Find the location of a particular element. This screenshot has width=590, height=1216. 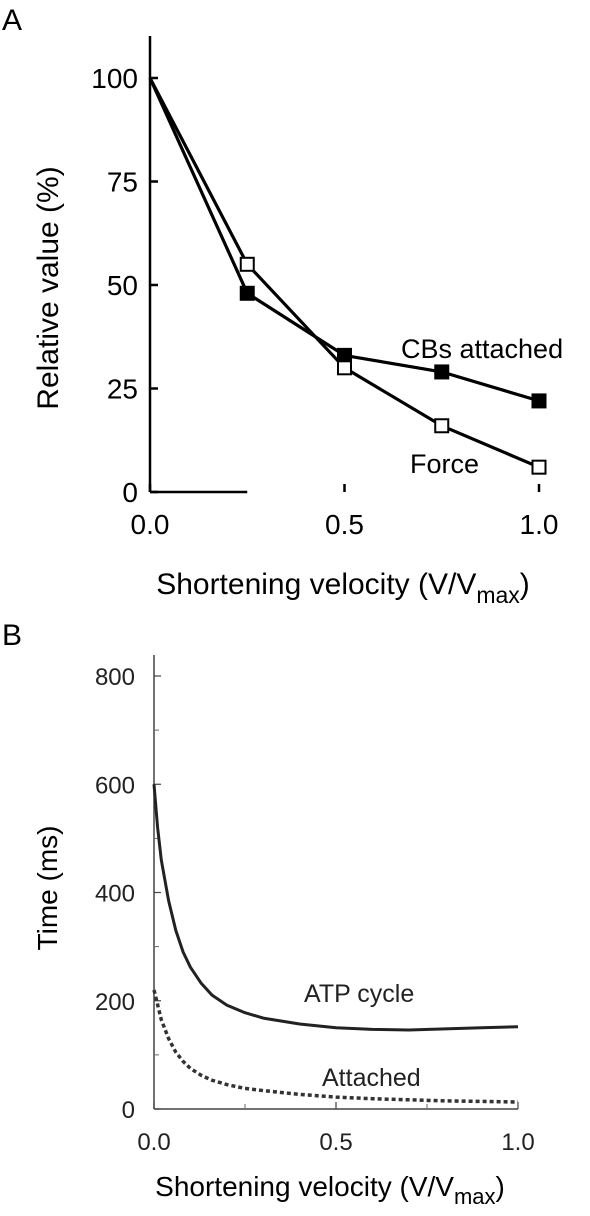

x-tick-label-b: 0.5 is located at coordinates (335, 1142).